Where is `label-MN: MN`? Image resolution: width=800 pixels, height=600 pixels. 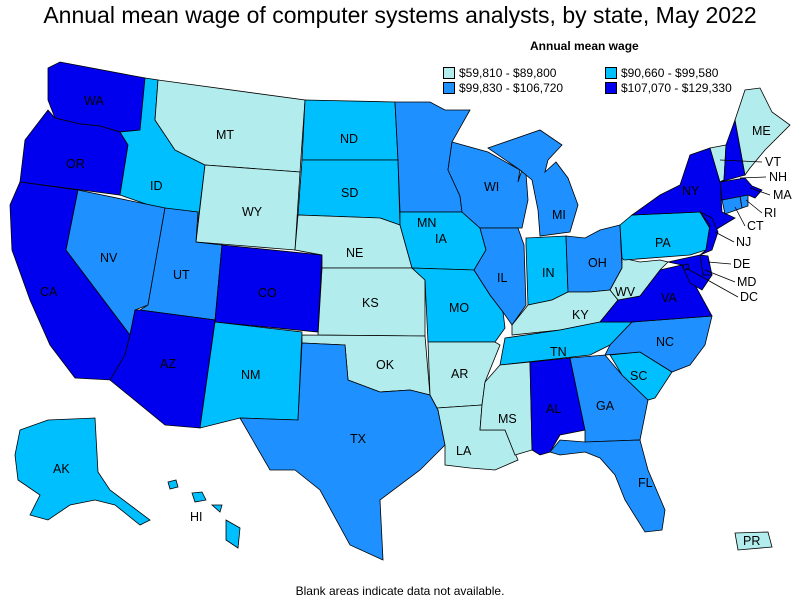
label-MN: MN is located at coordinates (426, 223).